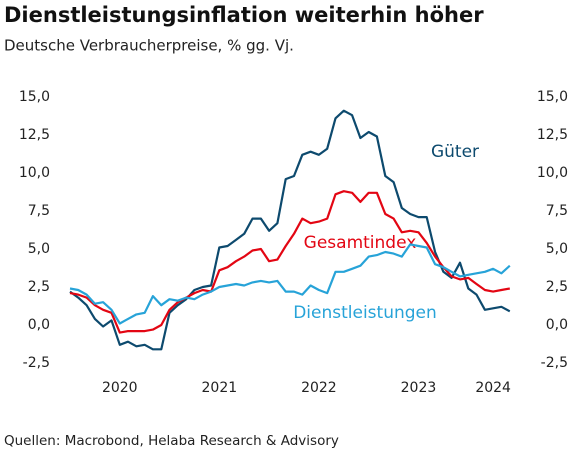 This screenshot has height=456, width=576. What do you see at coordinates (36, 363) in the screenshot?
I see `y-tick-label: -2,5` at bounding box center [36, 363].